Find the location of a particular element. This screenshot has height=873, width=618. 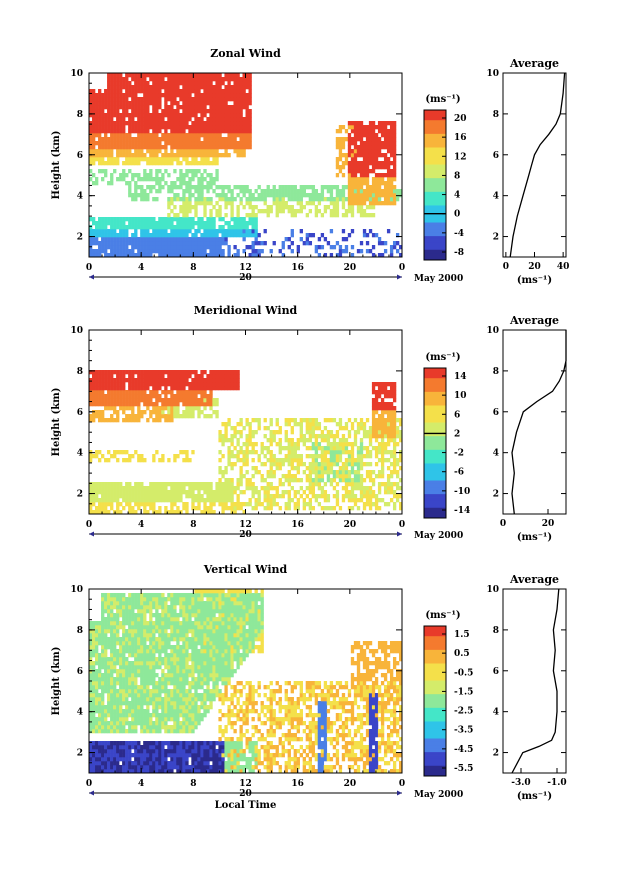

x-tick-label: 12 is located at coordinates (245, 525).